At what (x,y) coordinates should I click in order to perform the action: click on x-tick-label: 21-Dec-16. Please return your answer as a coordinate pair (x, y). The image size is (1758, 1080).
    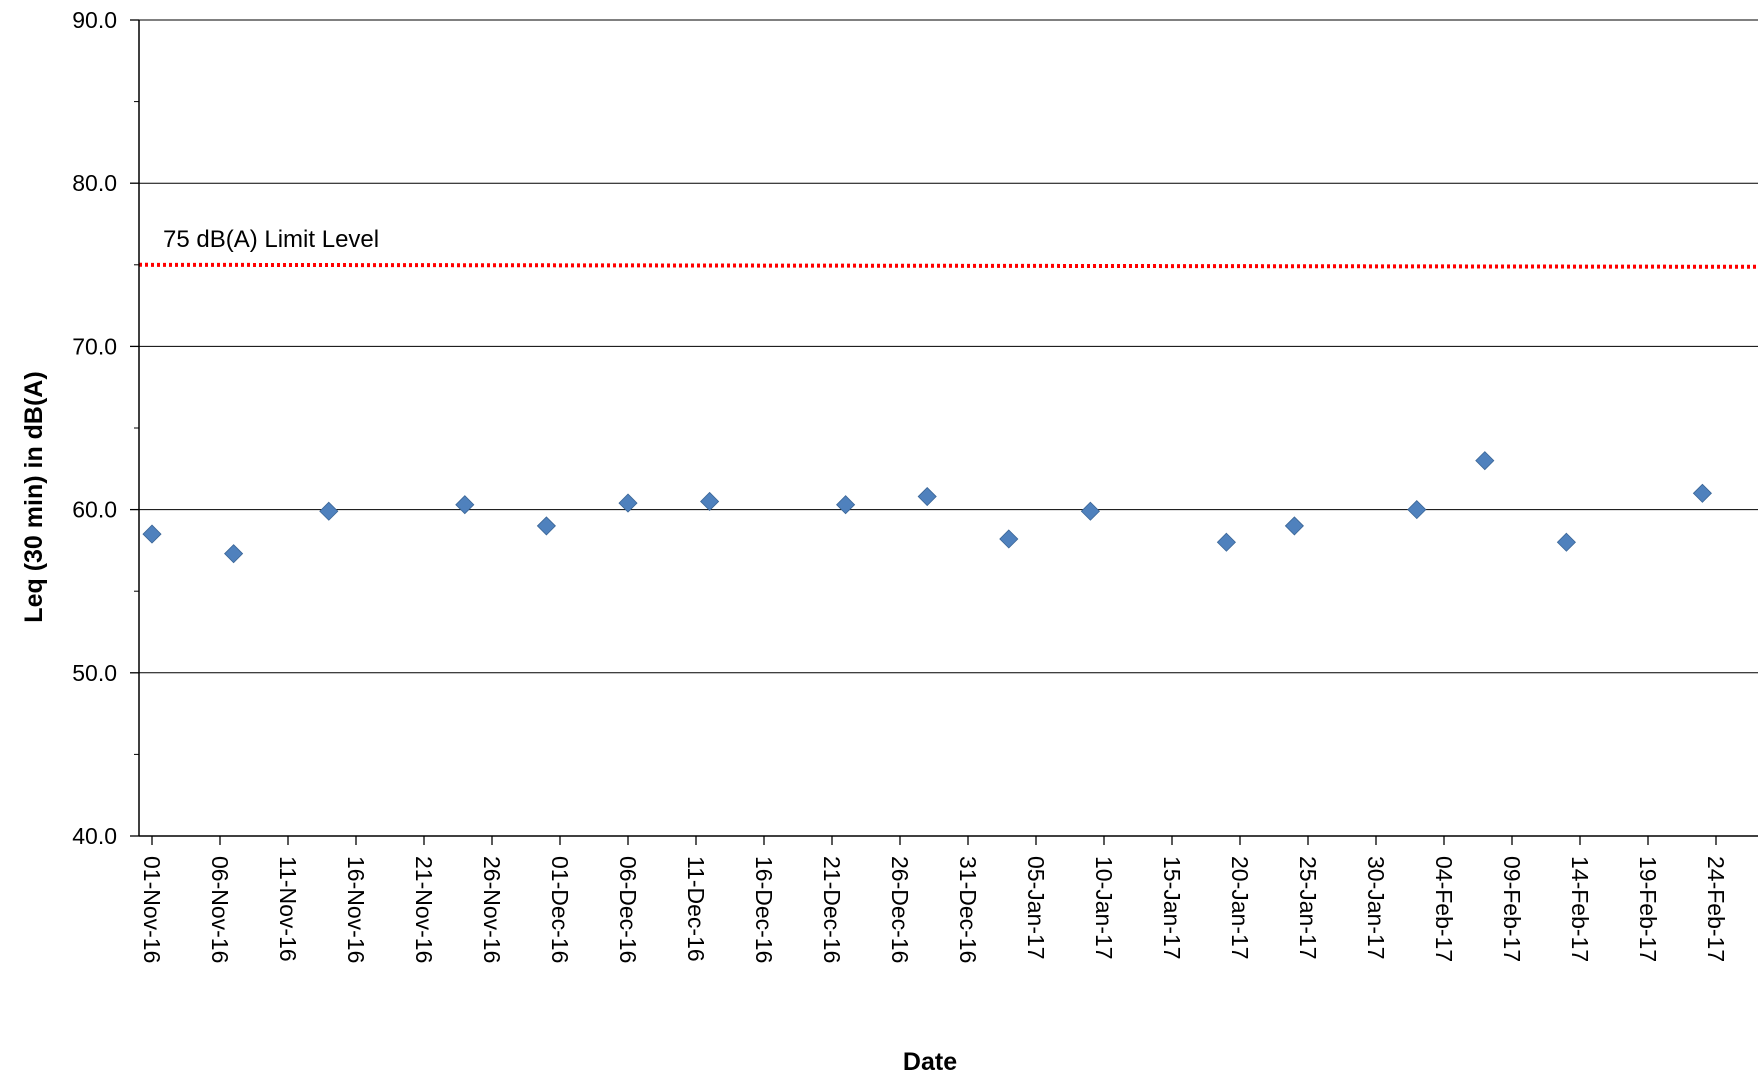
    Looking at the image, I should click on (832, 909).